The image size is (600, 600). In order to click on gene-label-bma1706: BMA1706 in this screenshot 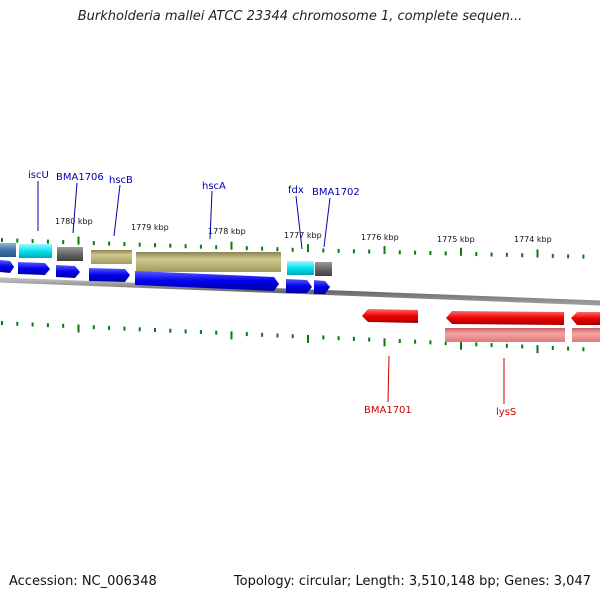, I will do `click(80, 177)`.